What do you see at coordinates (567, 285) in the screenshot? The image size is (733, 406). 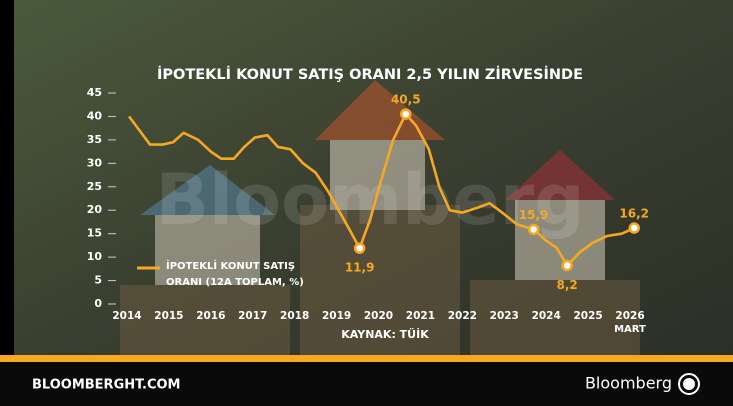 I see `annotation-label: 8,2` at bounding box center [567, 285].